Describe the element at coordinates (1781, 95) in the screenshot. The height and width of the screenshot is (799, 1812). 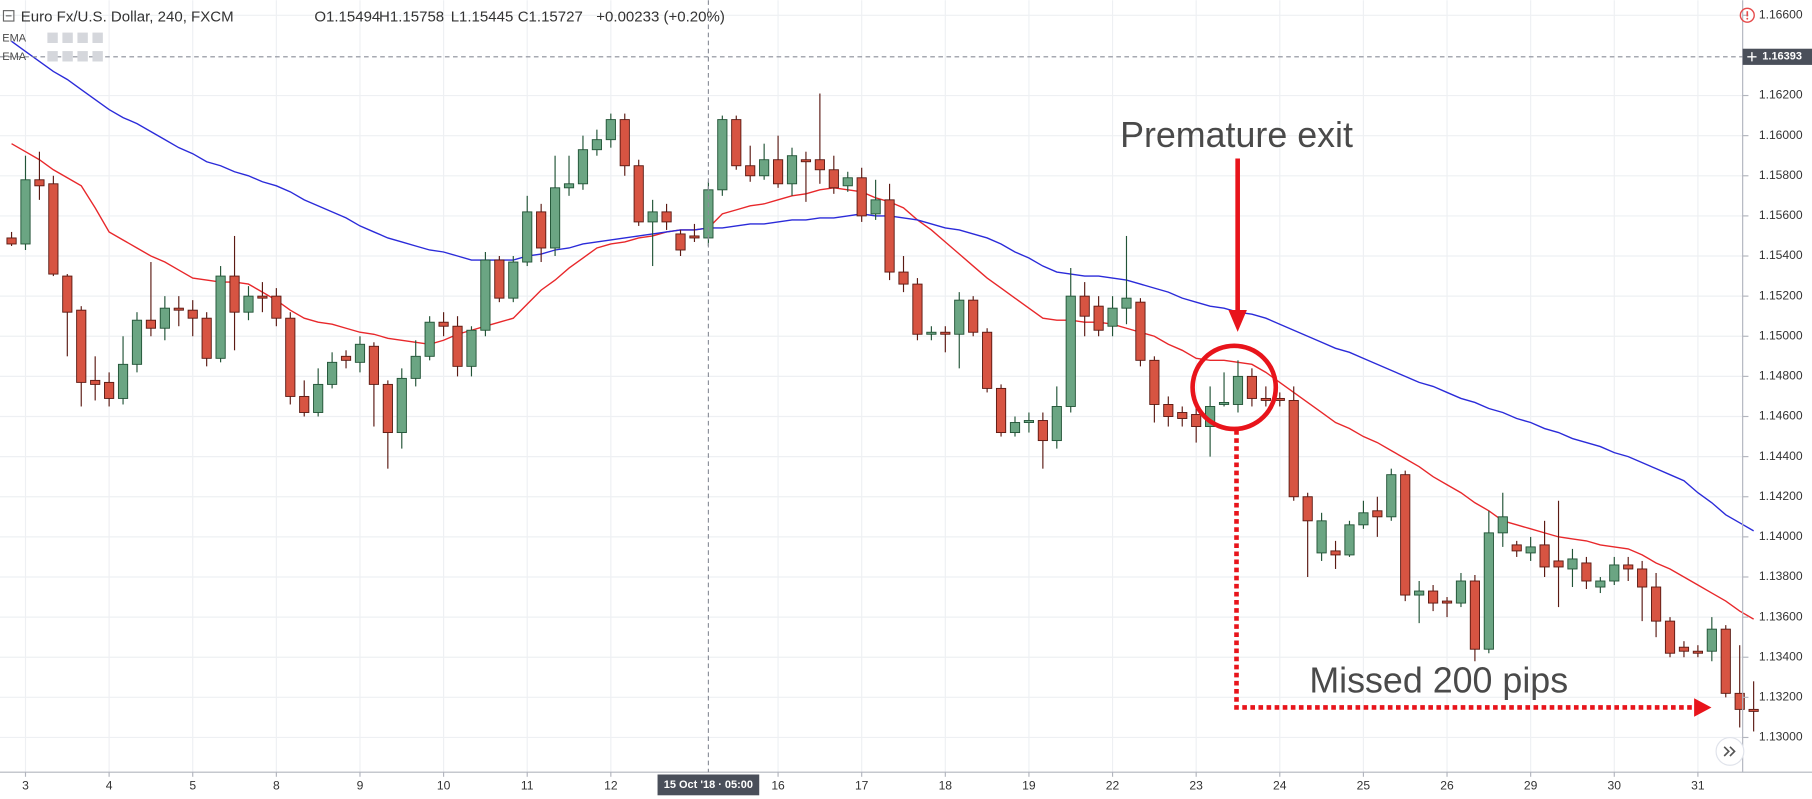
I see `y-tick-label: 1.16200` at that location.